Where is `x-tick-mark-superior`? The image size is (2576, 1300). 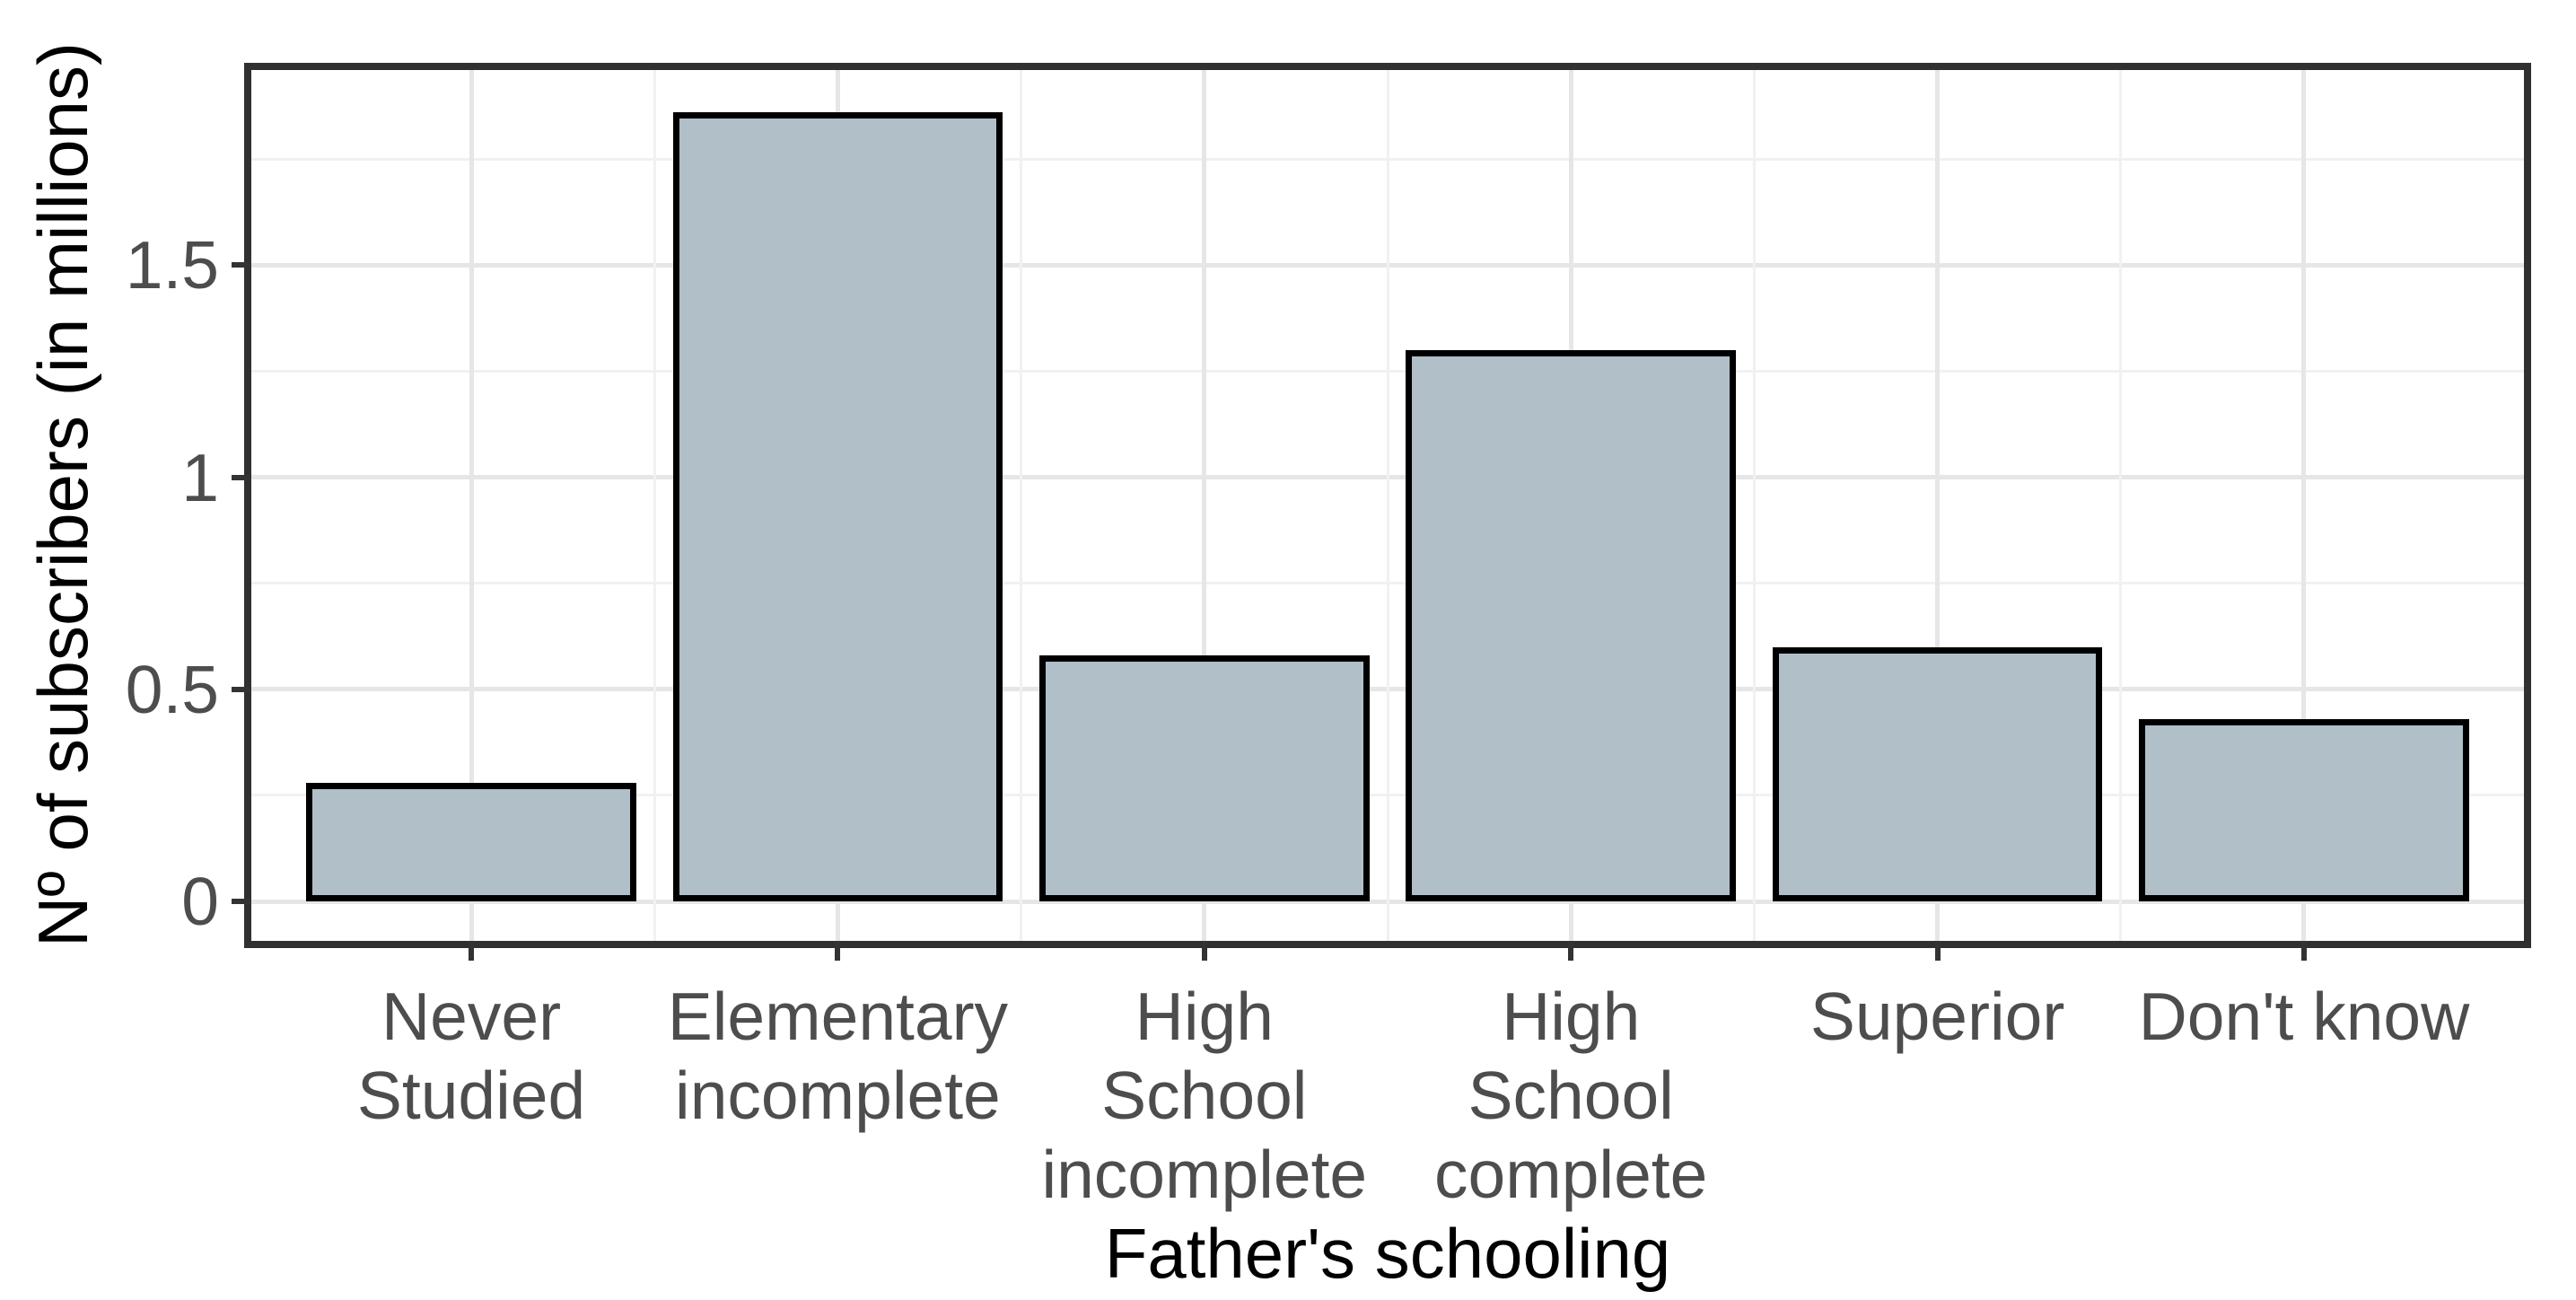
x-tick-mark-superior is located at coordinates (1937, 951).